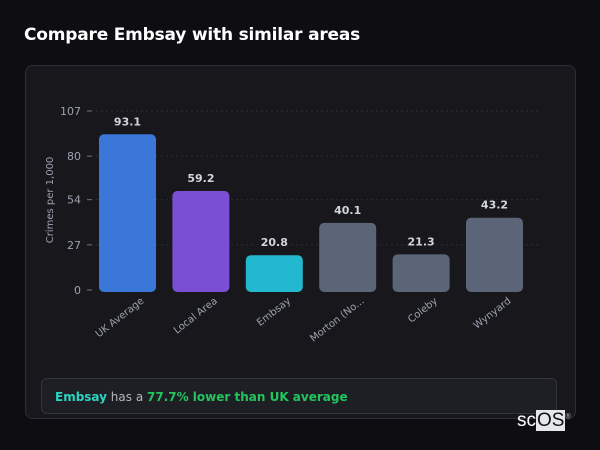  I want to click on insight-comparison: 77.7% lower than UK average, so click(247, 397).